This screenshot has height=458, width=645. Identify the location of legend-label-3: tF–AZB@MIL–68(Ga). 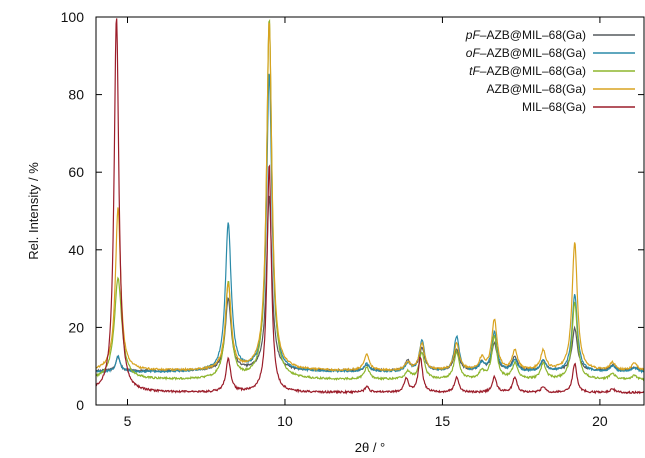
(527, 71).